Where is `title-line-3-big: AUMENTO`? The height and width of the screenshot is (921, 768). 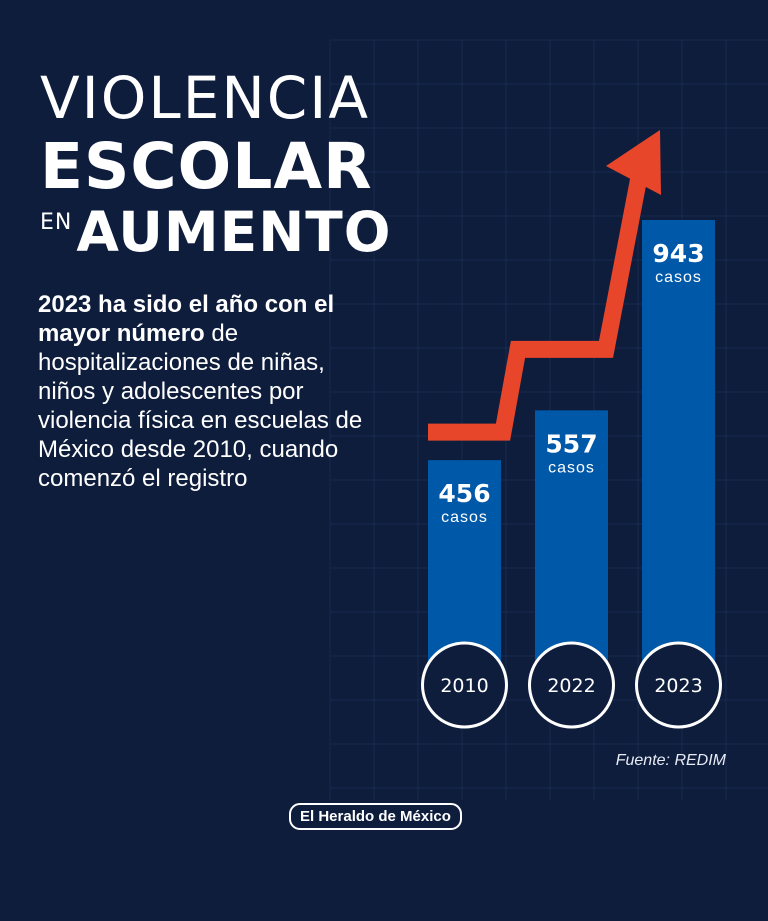
title-line-3-big: AUMENTO is located at coordinates (234, 232).